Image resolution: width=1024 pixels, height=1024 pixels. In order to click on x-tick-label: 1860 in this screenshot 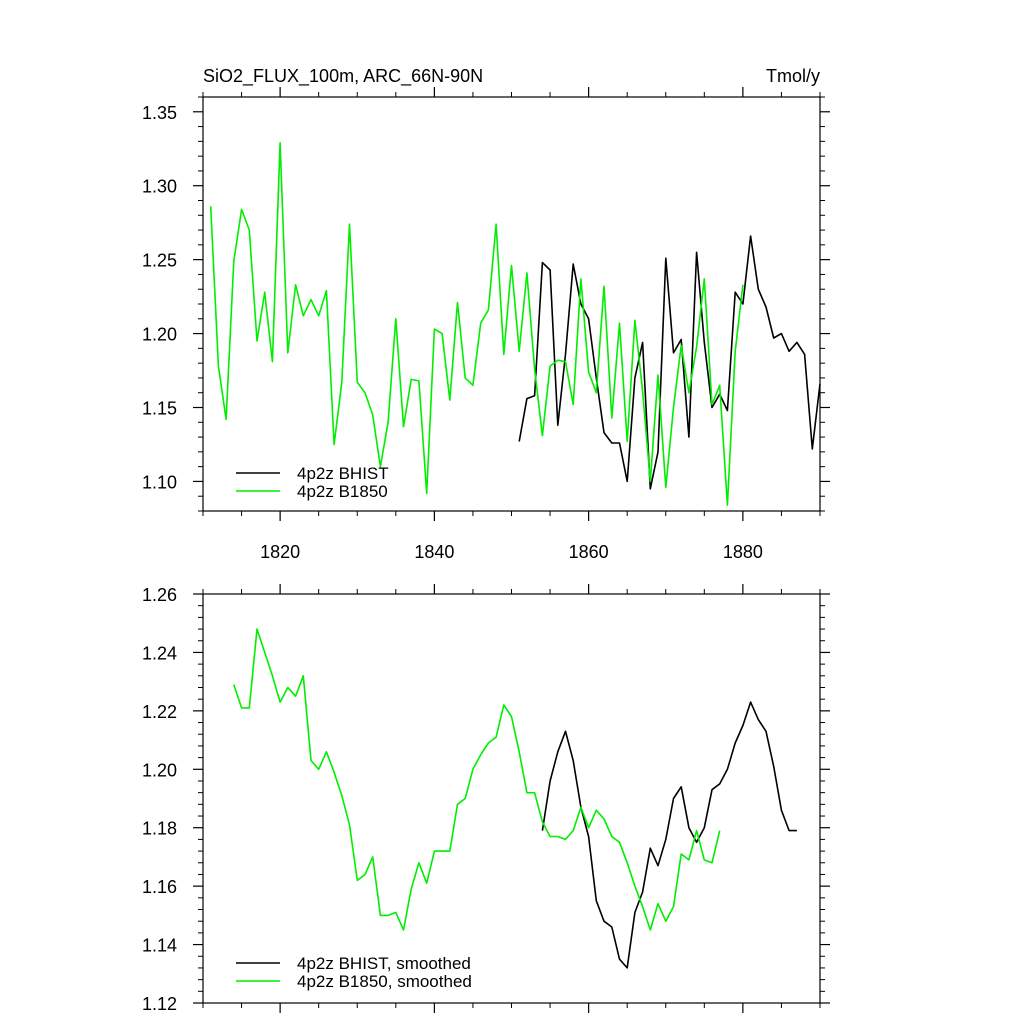, I will do `click(589, 552)`.